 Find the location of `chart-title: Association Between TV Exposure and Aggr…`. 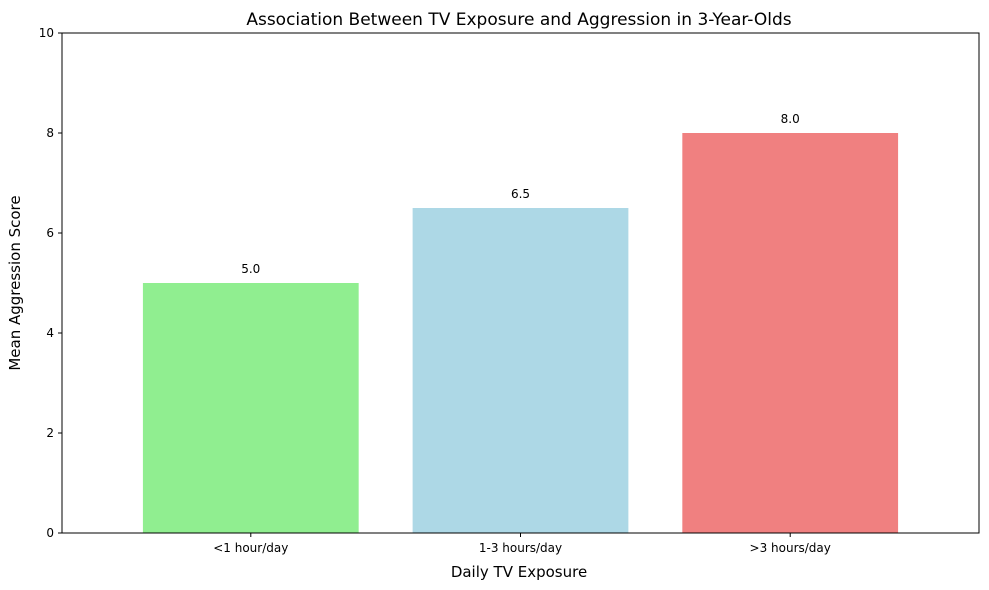

chart-title: Association Between TV Exposure and Aggr… is located at coordinates (518, 20).